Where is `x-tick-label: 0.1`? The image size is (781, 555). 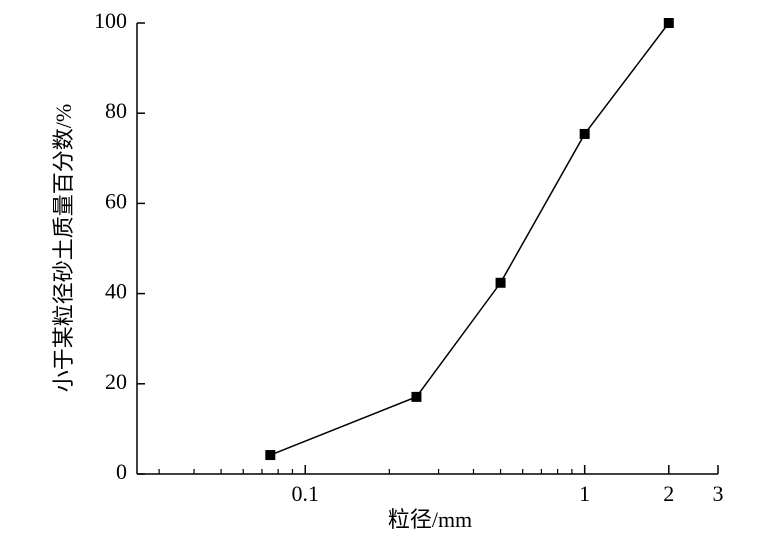 x-tick-label: 0.1 is located at coordinates (305, 493).